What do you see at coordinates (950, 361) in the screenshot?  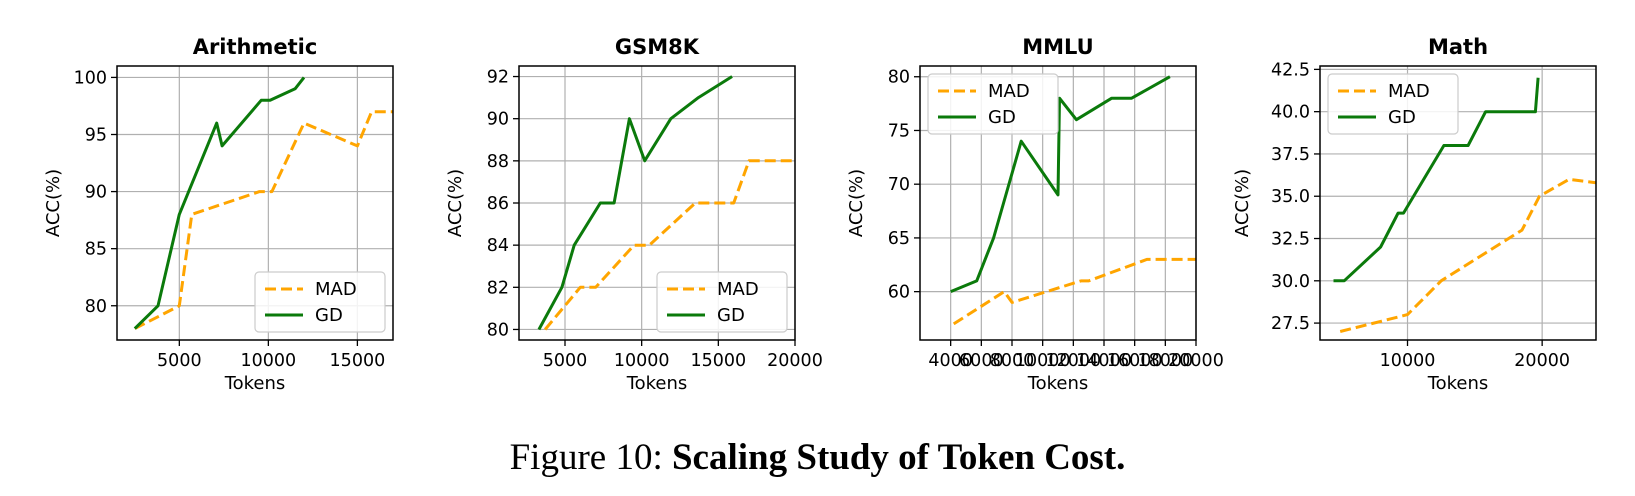 I see `x-tick-label: 4000` at bounding box center [950, 361].